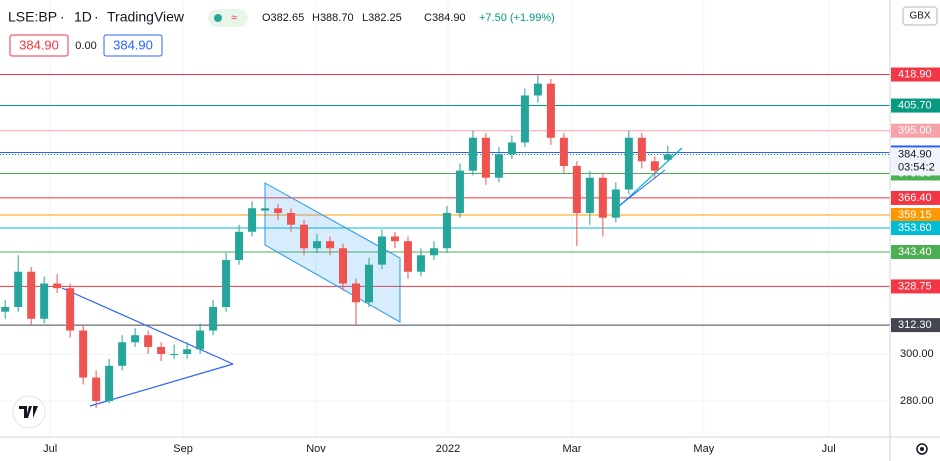  What do you see at coordinates (333, 18) in the screenshot?
I see `ohlc-high: H388.70` at bounding box center [333, 18].